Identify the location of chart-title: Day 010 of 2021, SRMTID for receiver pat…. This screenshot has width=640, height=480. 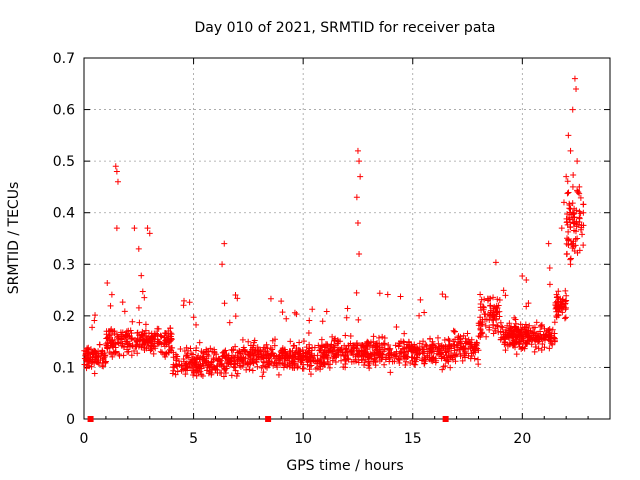
(345, 28).